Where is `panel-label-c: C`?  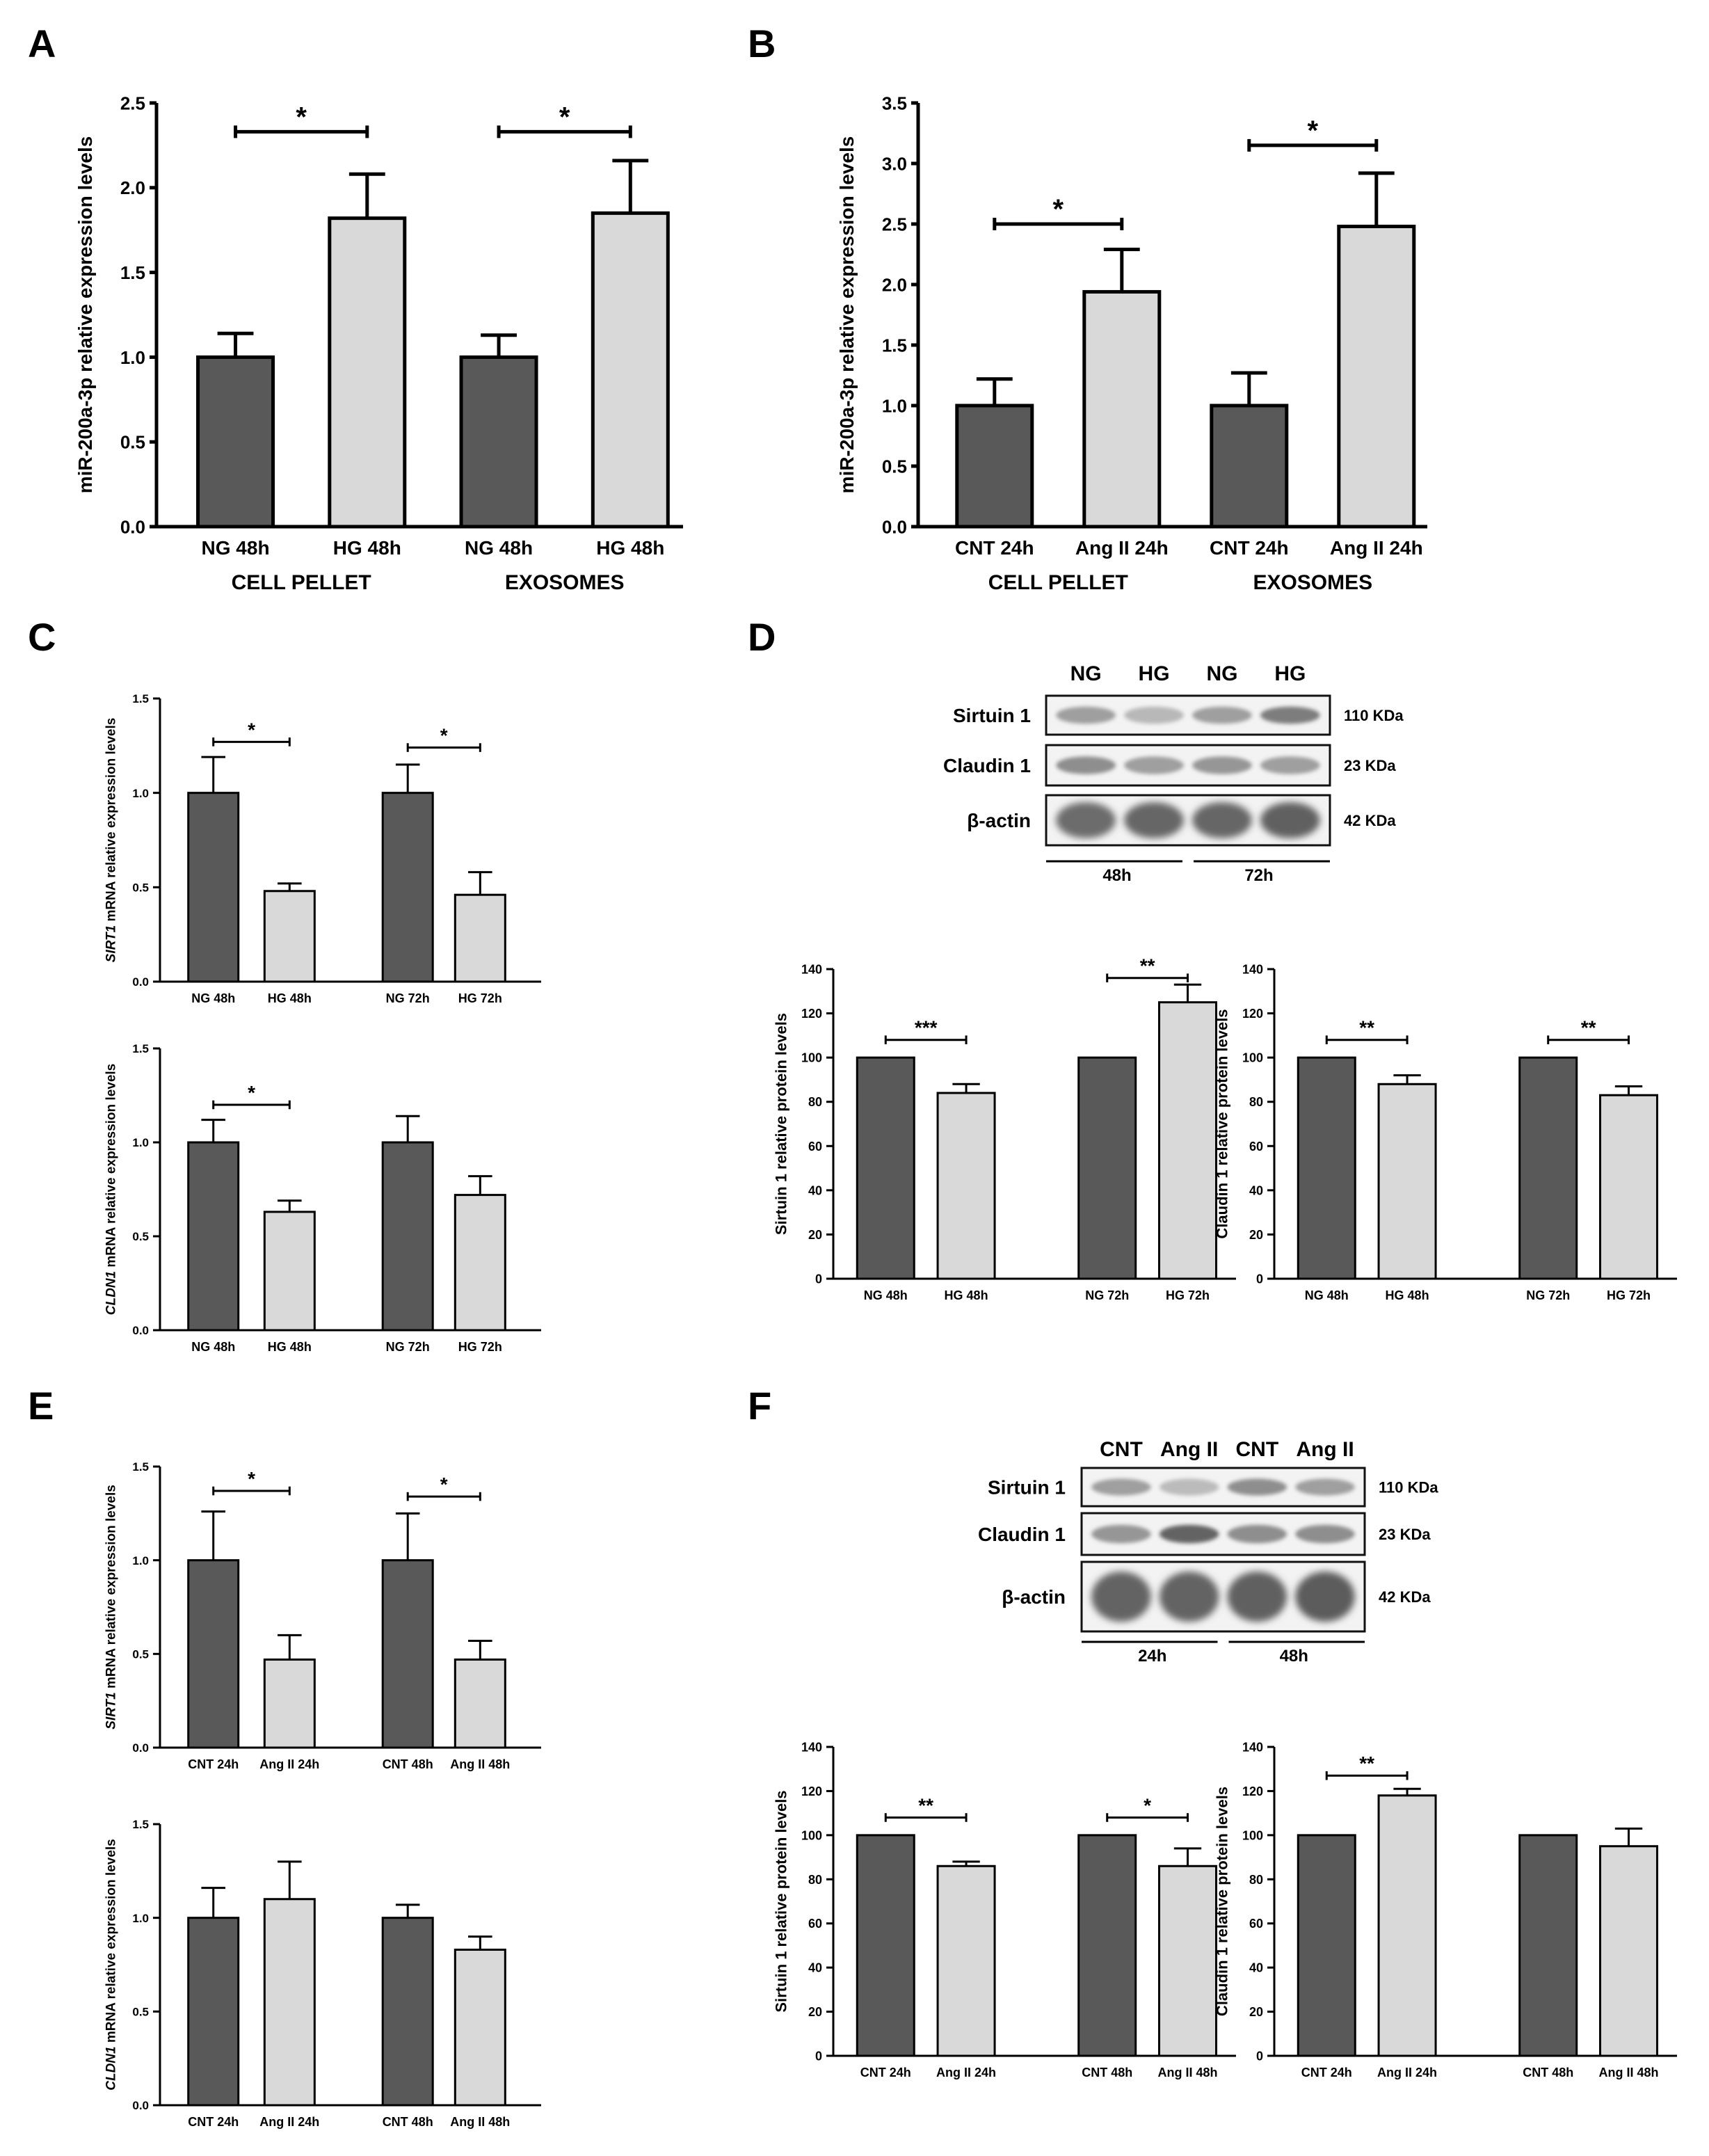
panel-label-c: C is located at coordinates (42, 637).